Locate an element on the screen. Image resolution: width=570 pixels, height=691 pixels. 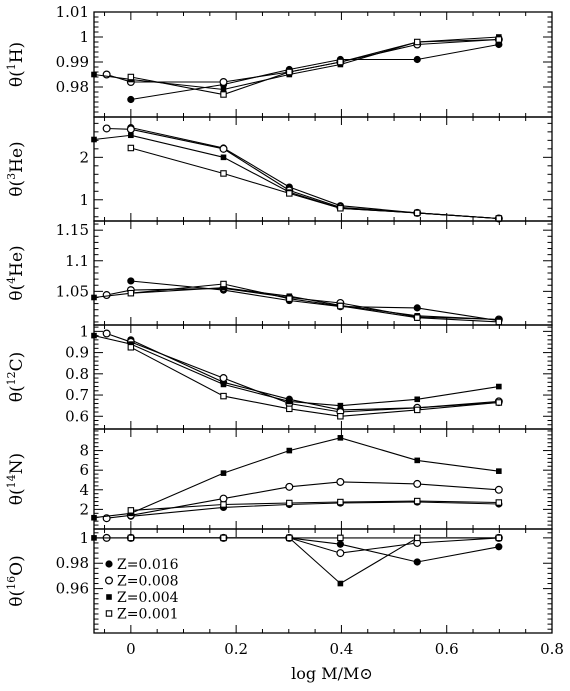
x-tick-label: 0.6 is located at coordinates (447, 649).